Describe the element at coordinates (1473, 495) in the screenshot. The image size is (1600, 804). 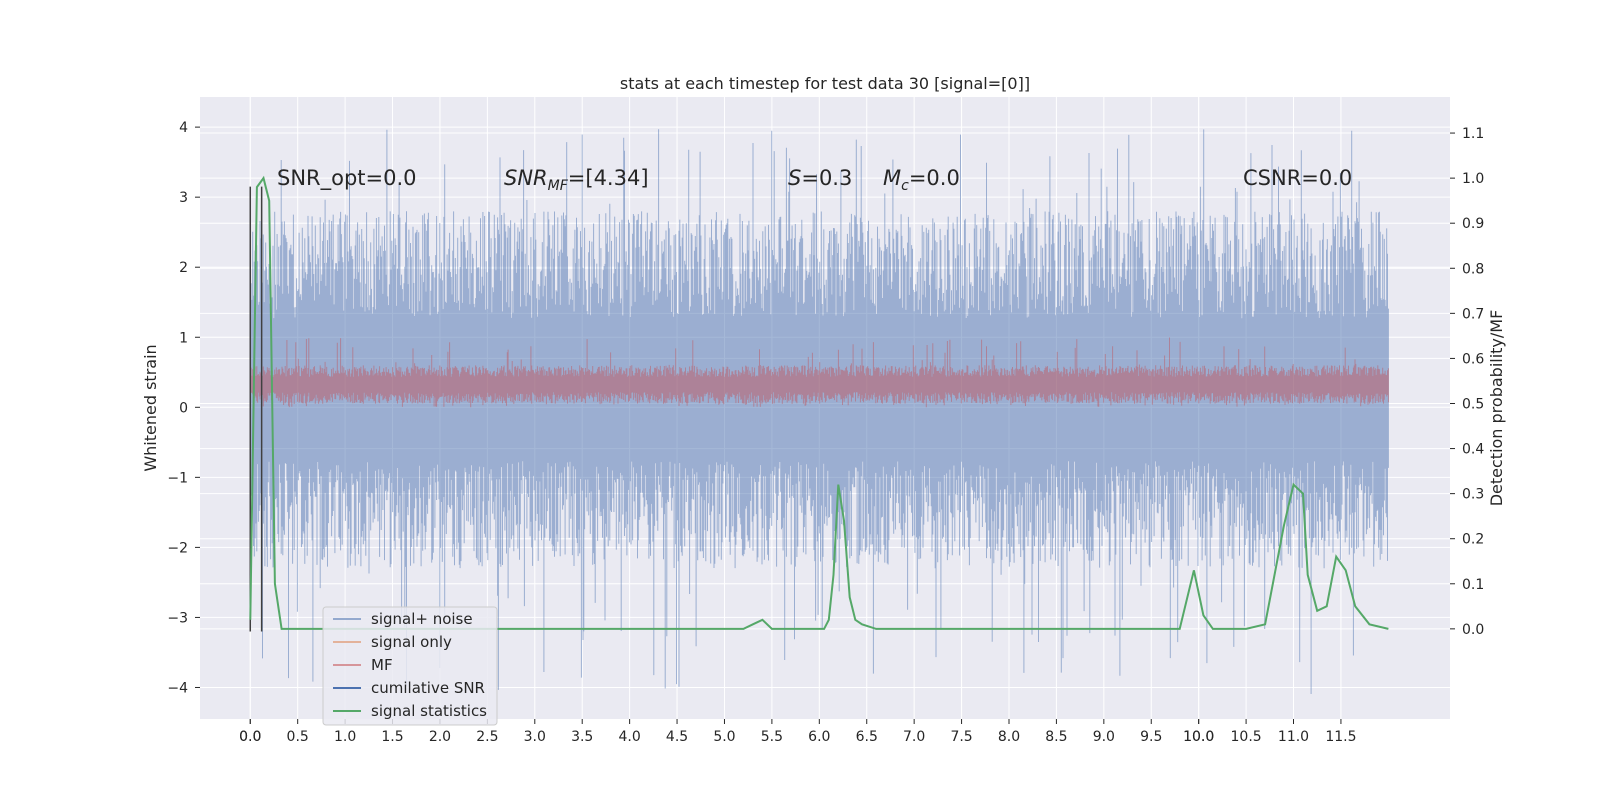
I see `y-right-tick-label: 0.3` at that location.